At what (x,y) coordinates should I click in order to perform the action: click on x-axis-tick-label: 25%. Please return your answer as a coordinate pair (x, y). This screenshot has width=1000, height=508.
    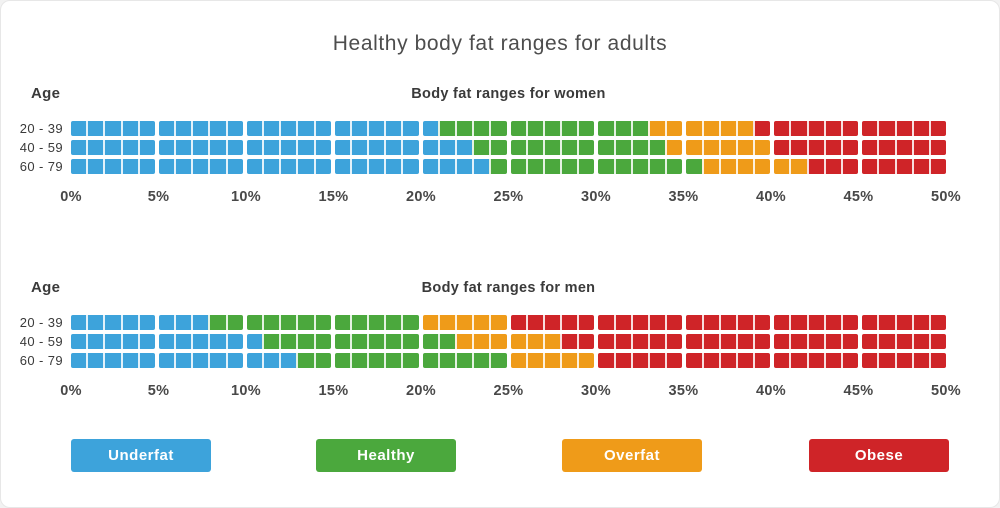
    Looking at the image, I should click on (508, 197).